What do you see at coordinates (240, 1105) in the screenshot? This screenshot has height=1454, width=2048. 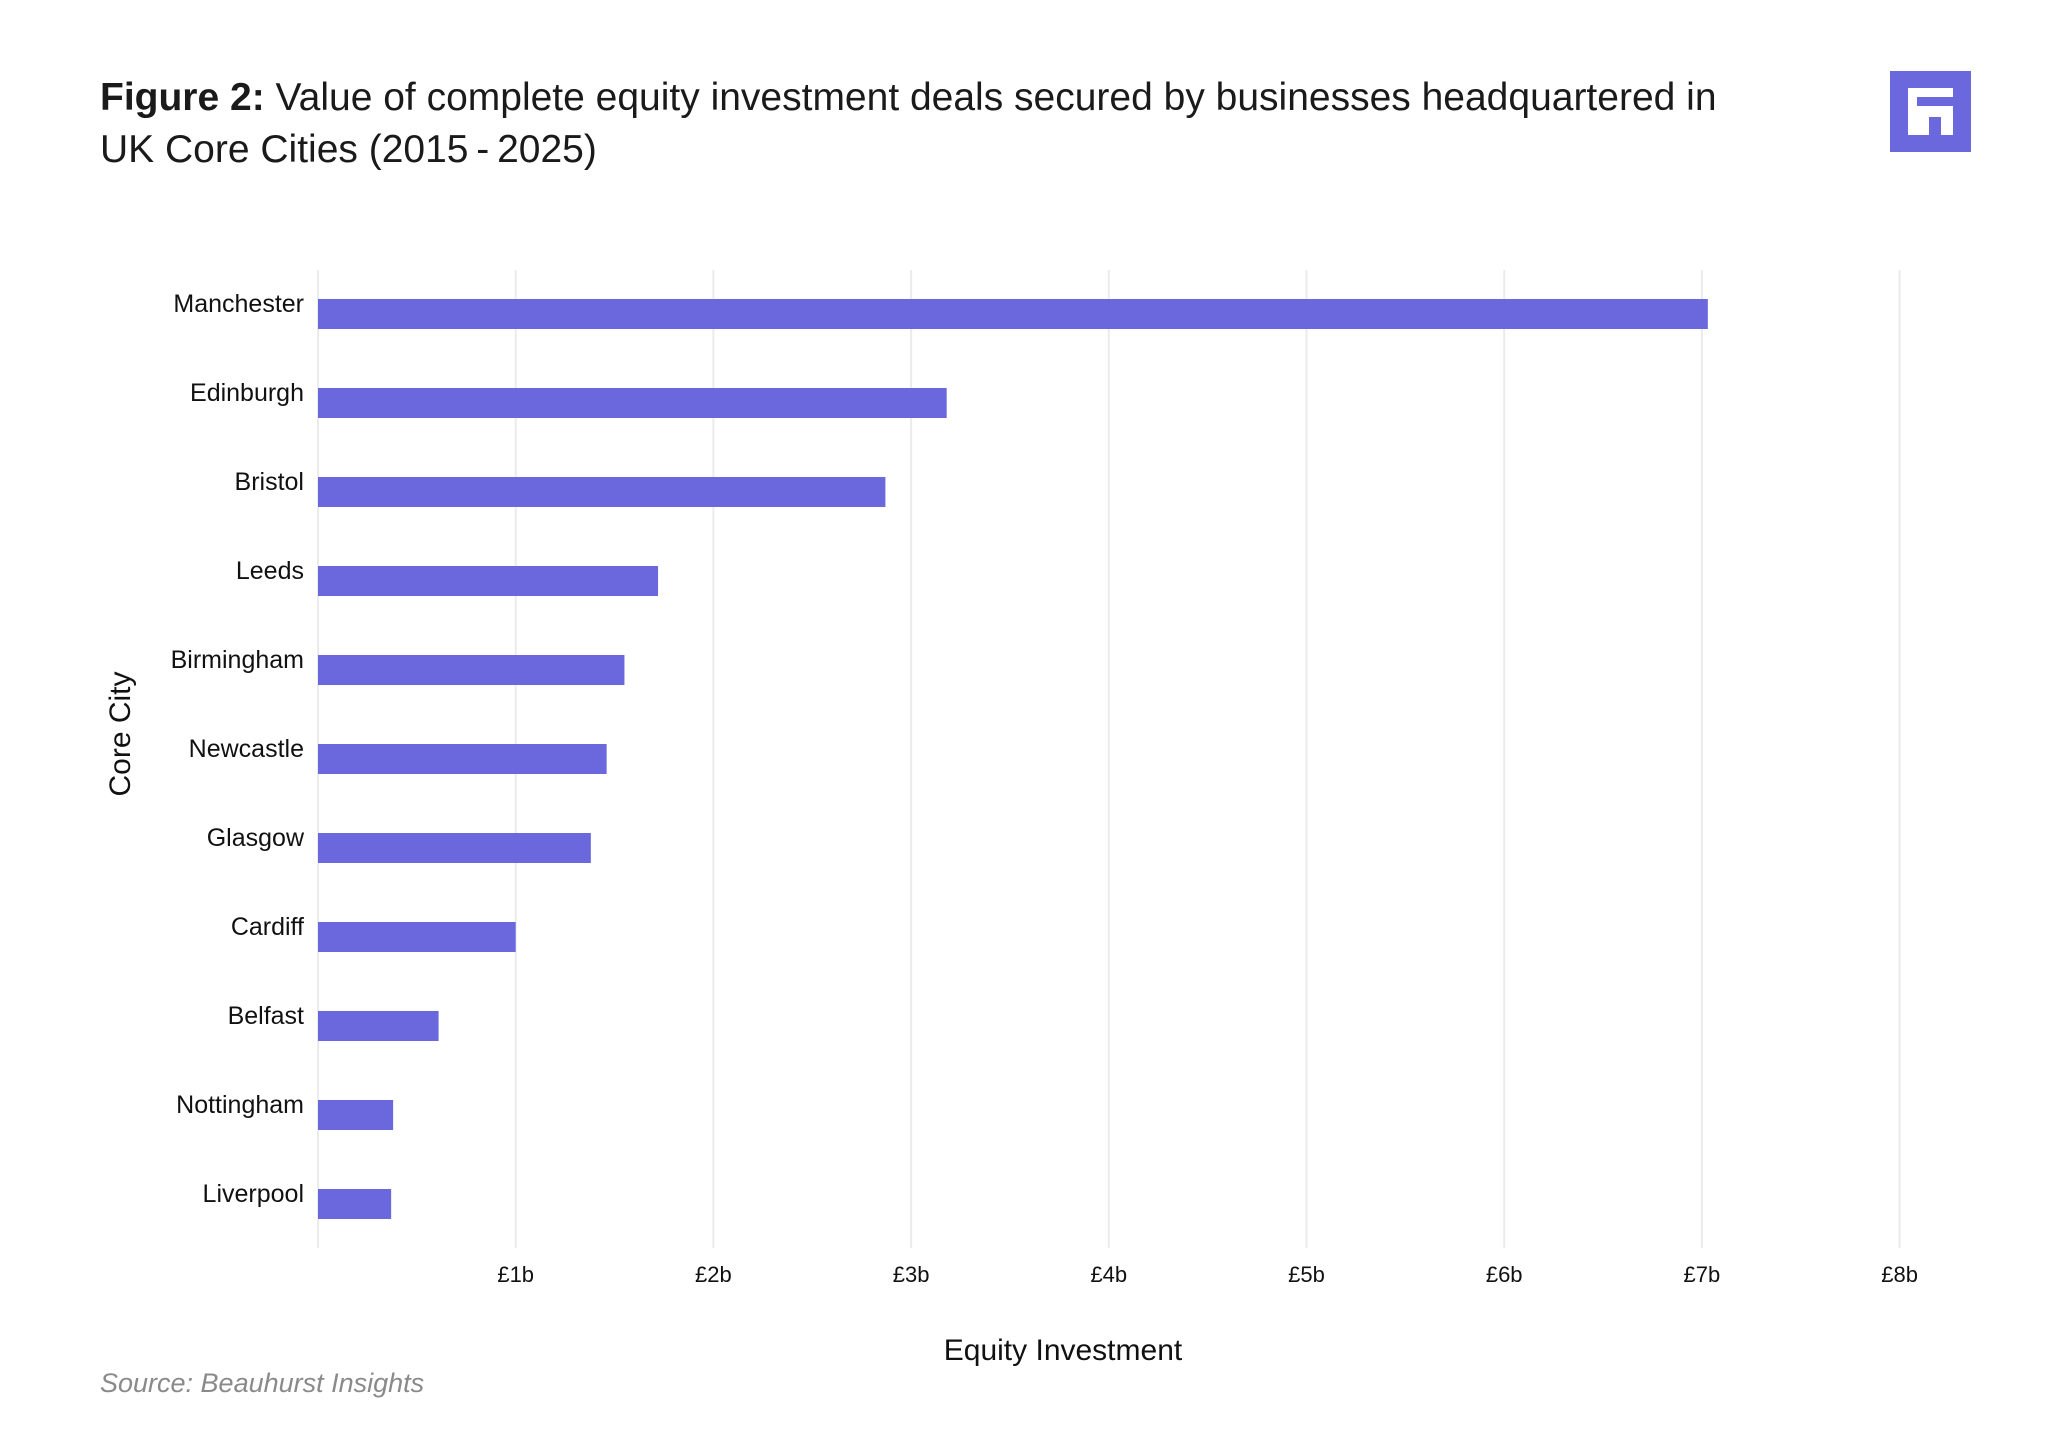 I see `y-tick-label: Nottingham` at bounding box center [240, 1105].